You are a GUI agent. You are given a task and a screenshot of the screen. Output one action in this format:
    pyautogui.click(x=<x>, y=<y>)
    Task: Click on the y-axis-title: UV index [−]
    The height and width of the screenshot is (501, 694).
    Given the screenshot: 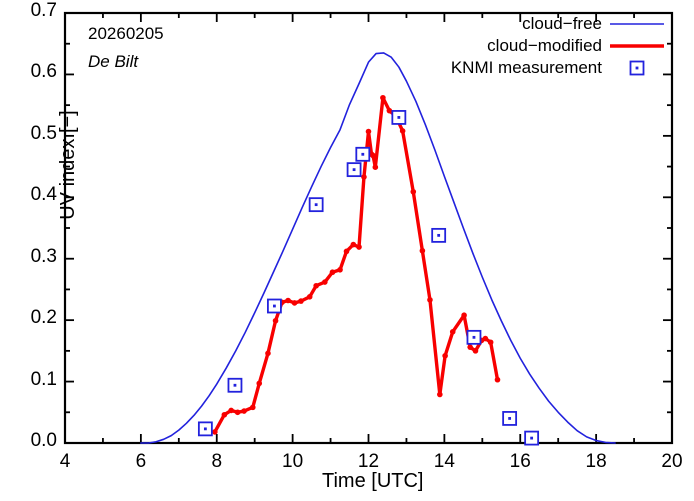 What is the action you would take?
    pyautogui.click(x=68, y=165)
    